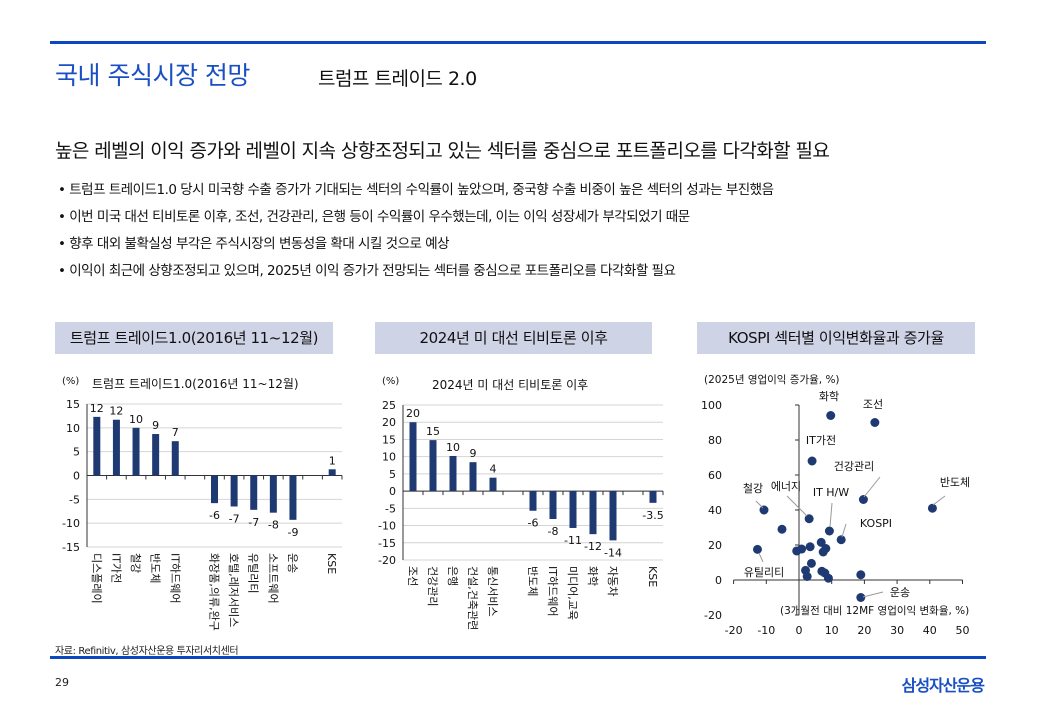  What do you see at coordinates (612, 581) in the screenshot?
I see `x-category-label: 자동차` at bounding box center [612, 581].